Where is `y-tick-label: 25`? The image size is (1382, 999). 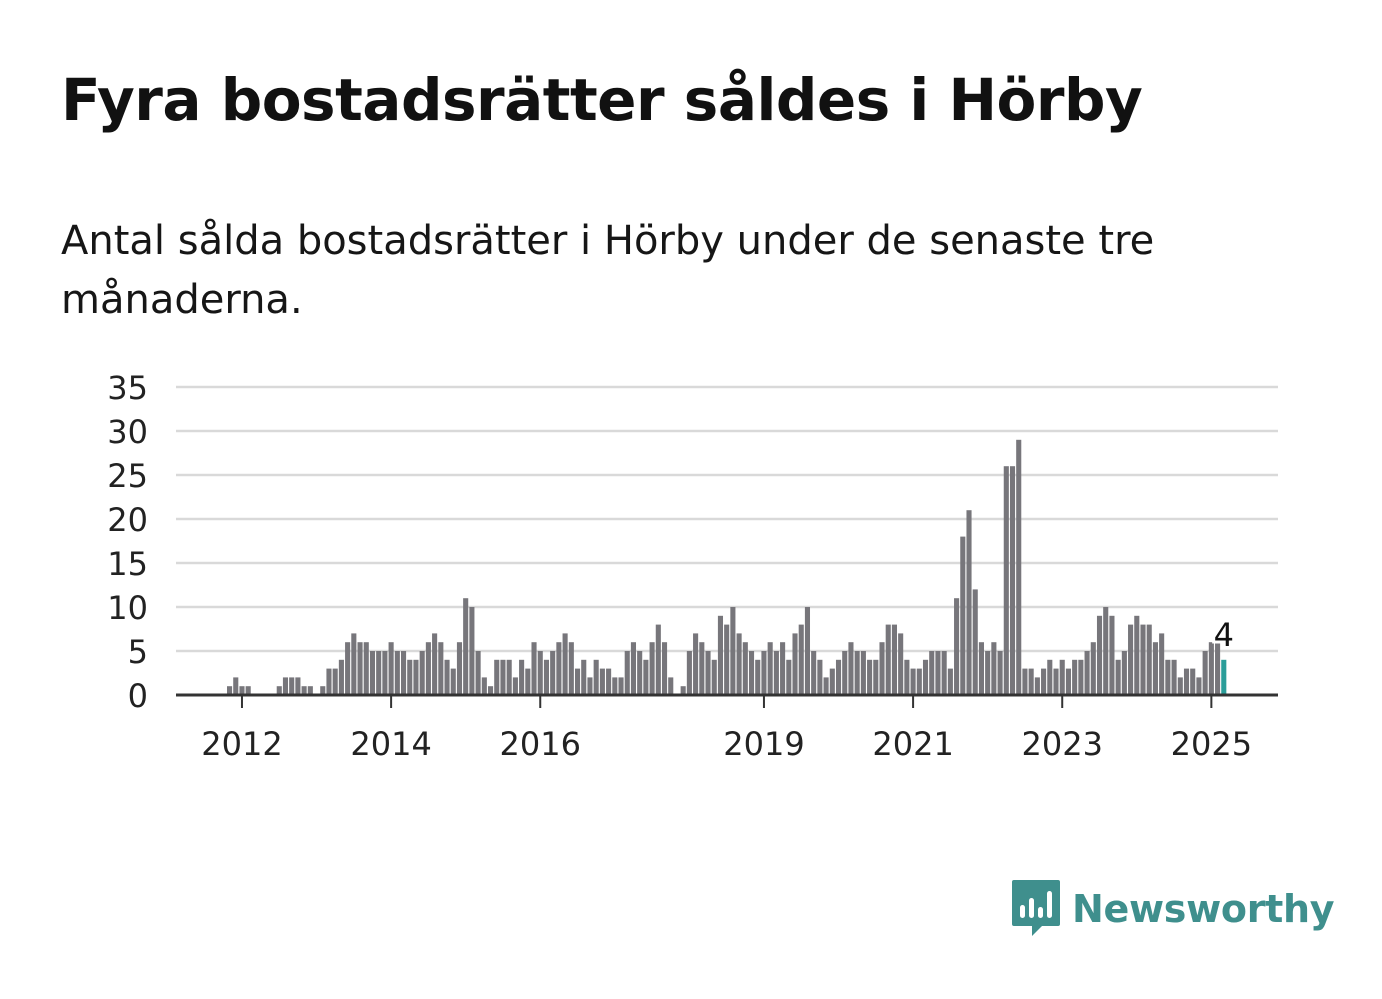
y-tick-label: 25 is located at coordinates (127, 476).